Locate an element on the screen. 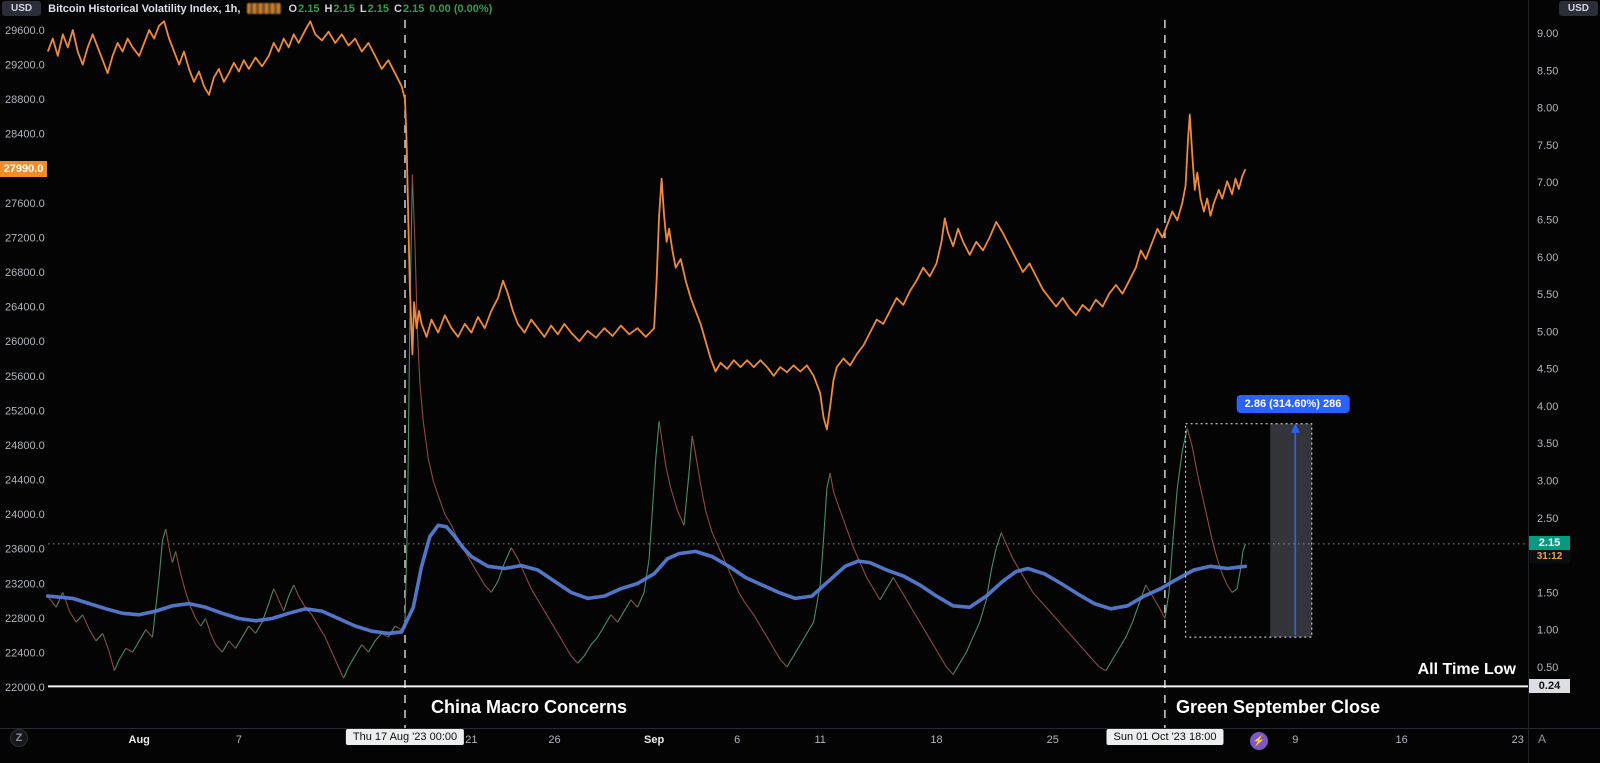 This screenshot has width=1600, height=763. left-axis-label: 22400.0 is located at coordinates (25, 653).